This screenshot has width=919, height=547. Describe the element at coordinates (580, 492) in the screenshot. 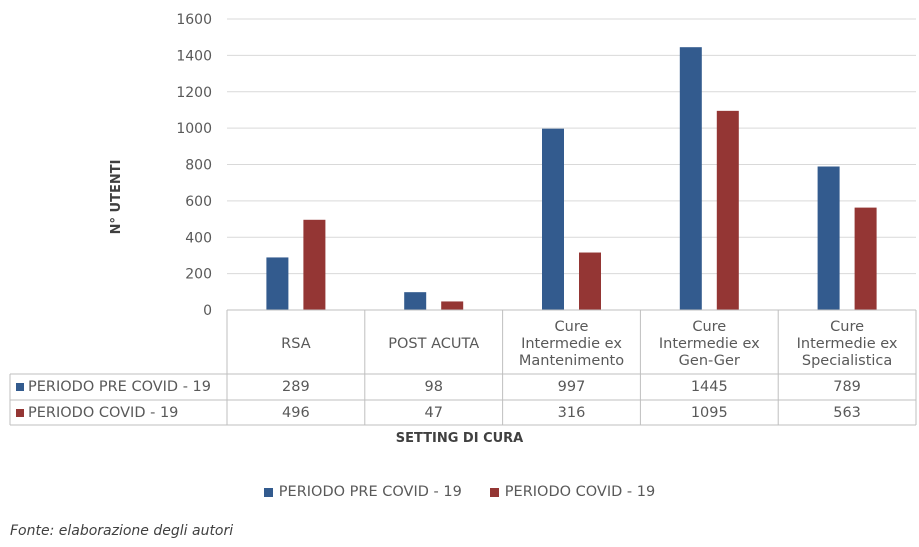

I see `legend-label-covid: PERIODO COVID - 19` at that location.